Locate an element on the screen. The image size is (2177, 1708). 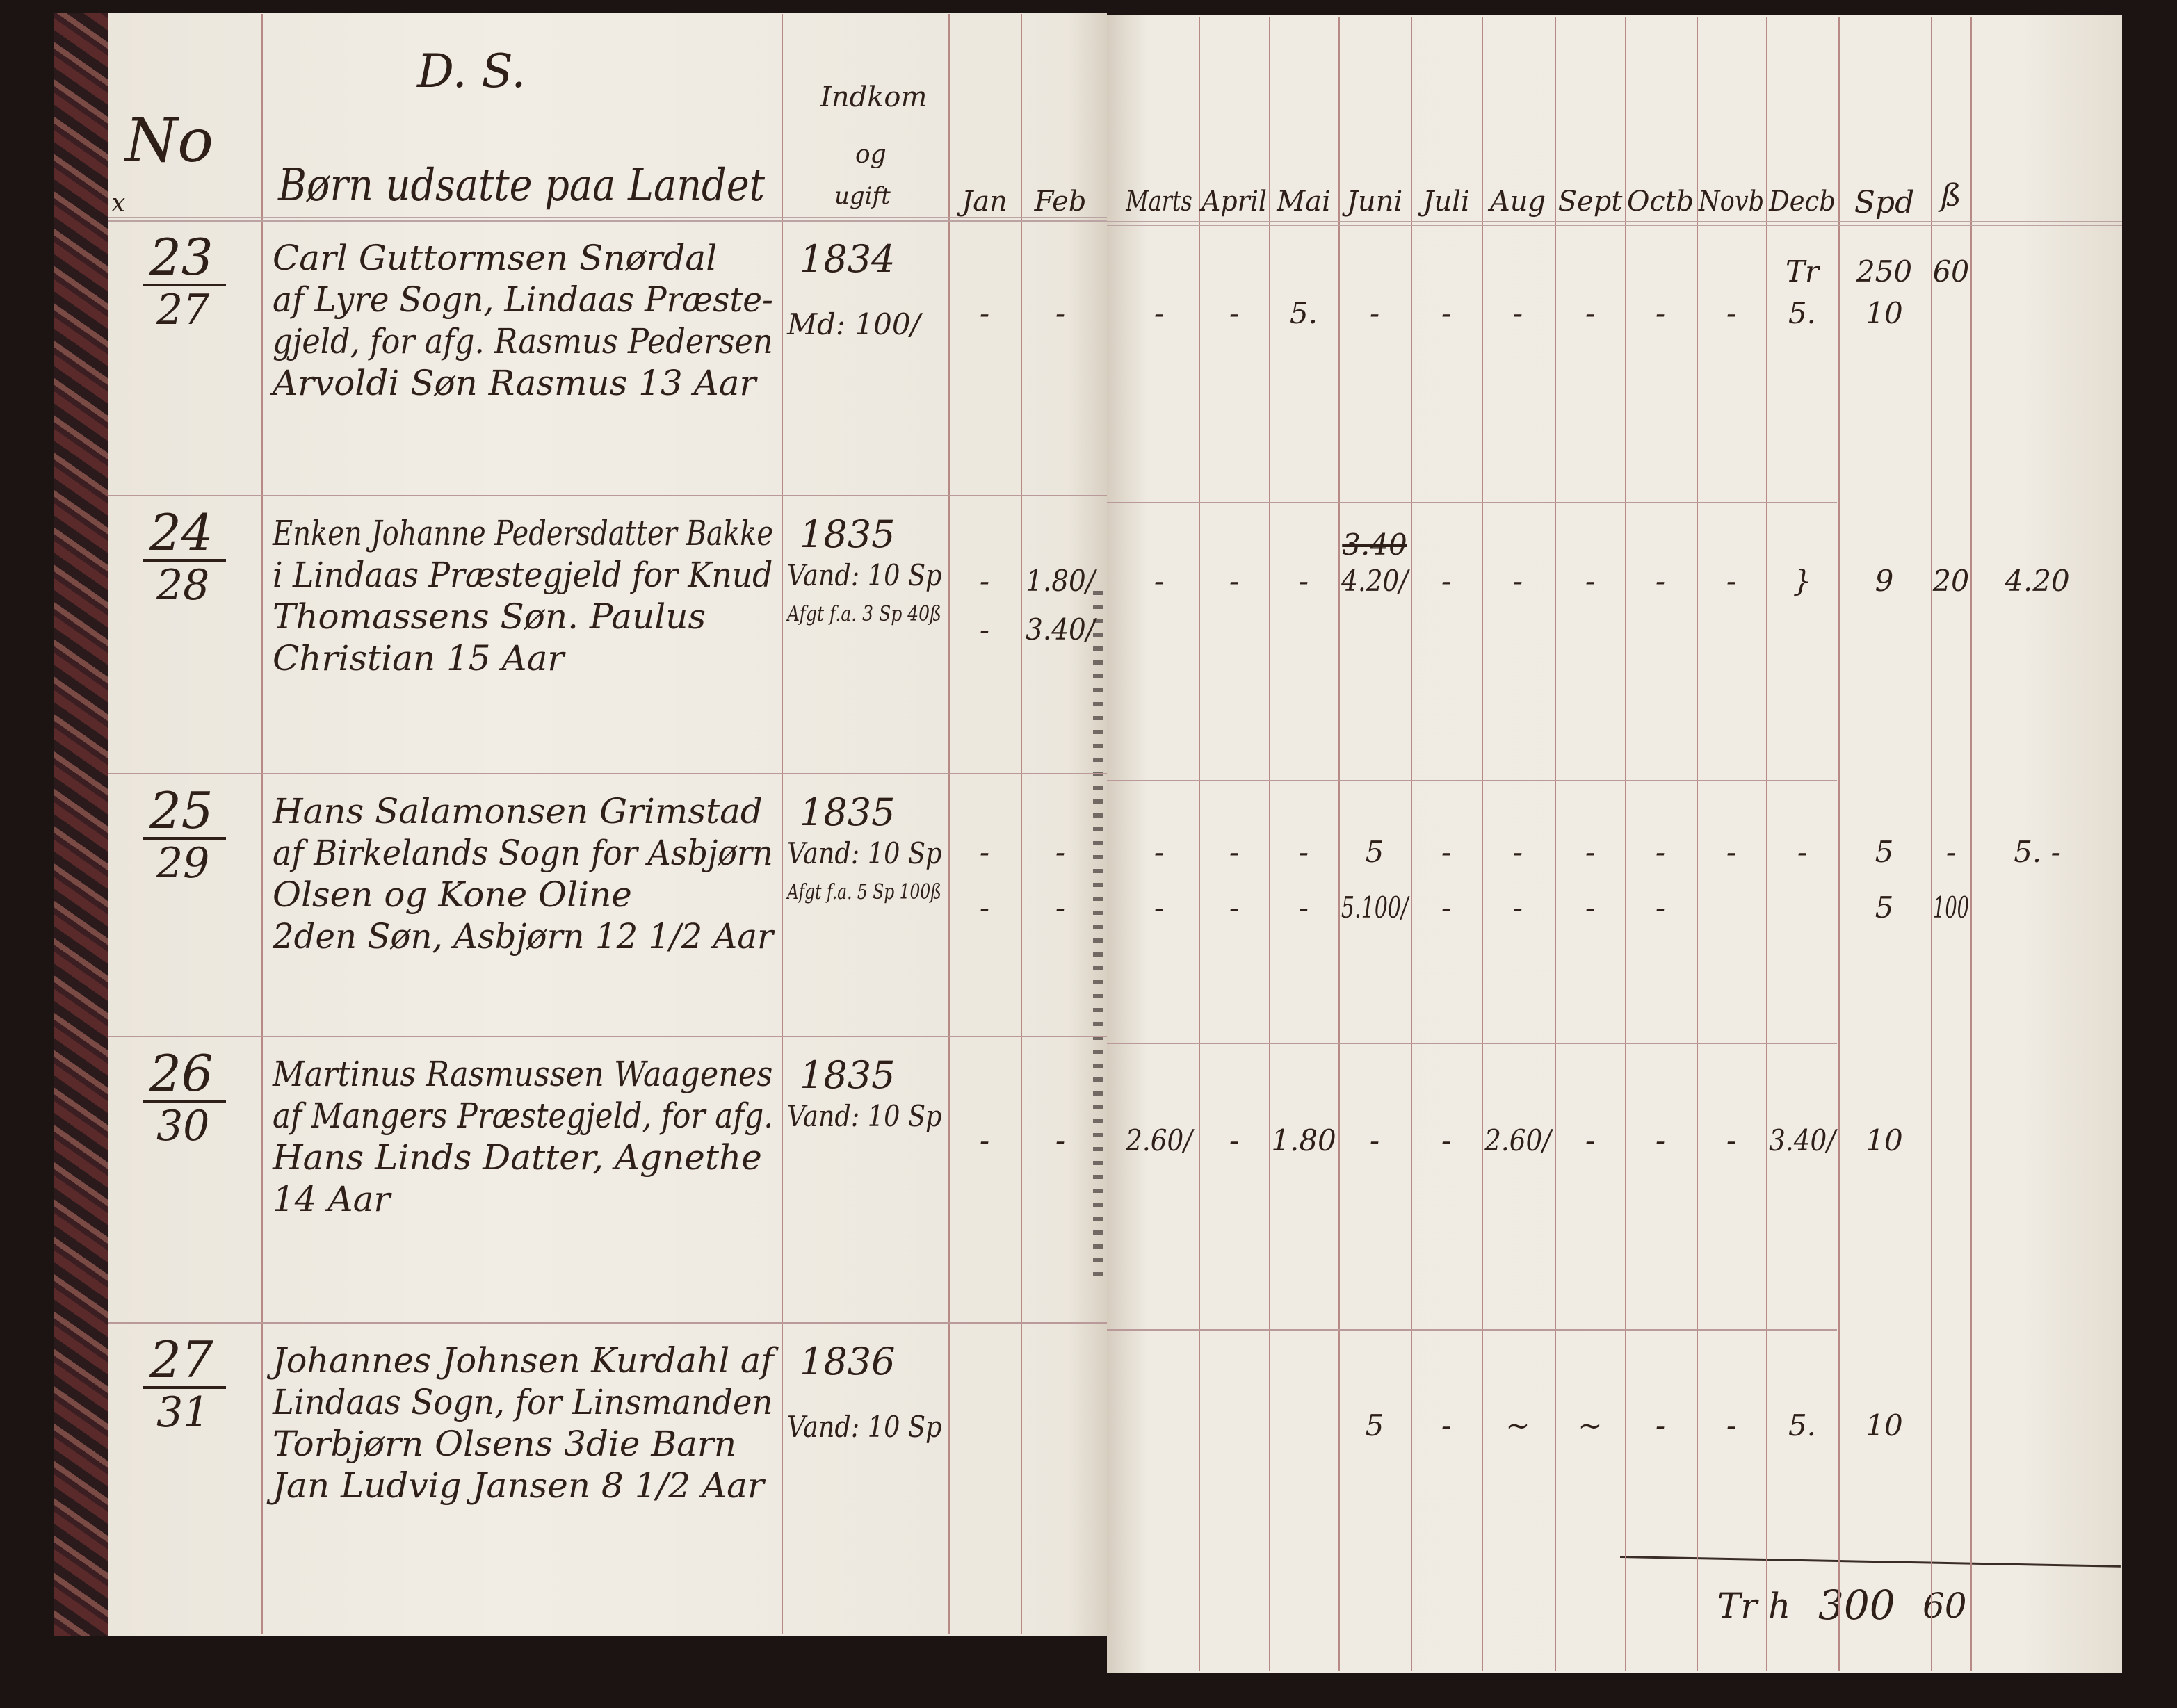
payment-skilling: - is located at coordinates (1951, 852).